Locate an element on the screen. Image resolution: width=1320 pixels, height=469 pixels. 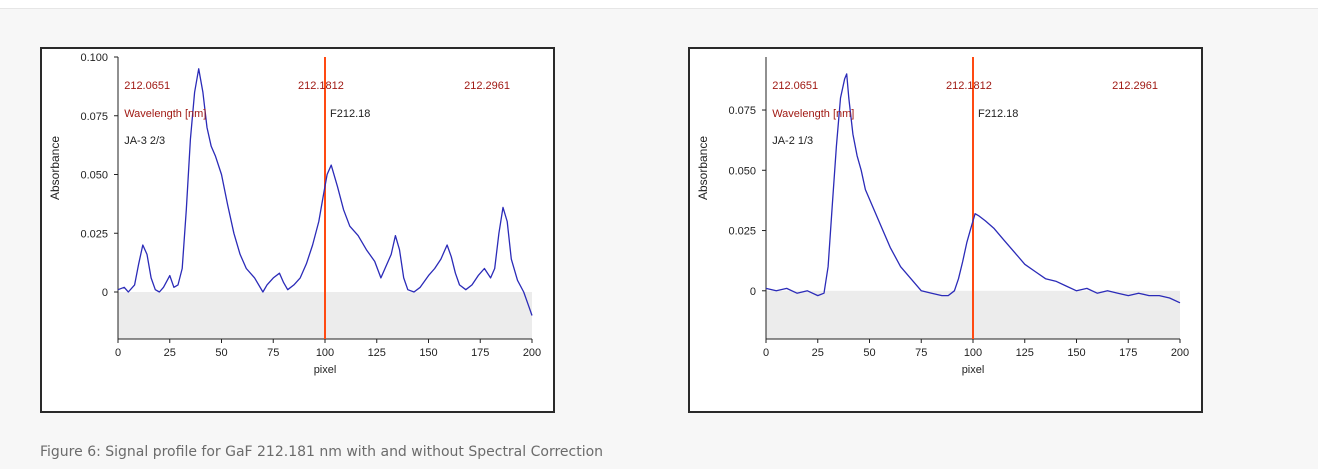
y-tick-label: 0.100 is located at coordinates (94, 58).